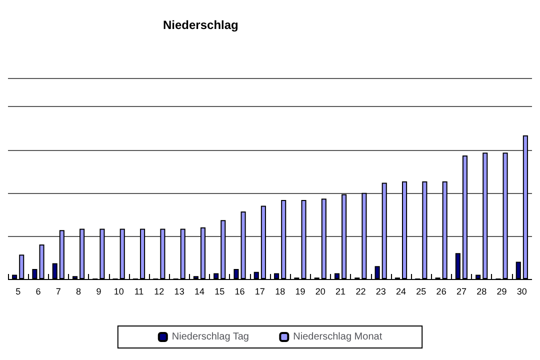  Describe the element at coordinates (139, 291) in the screenshot. I see `x-tick-label: 11` at that location.